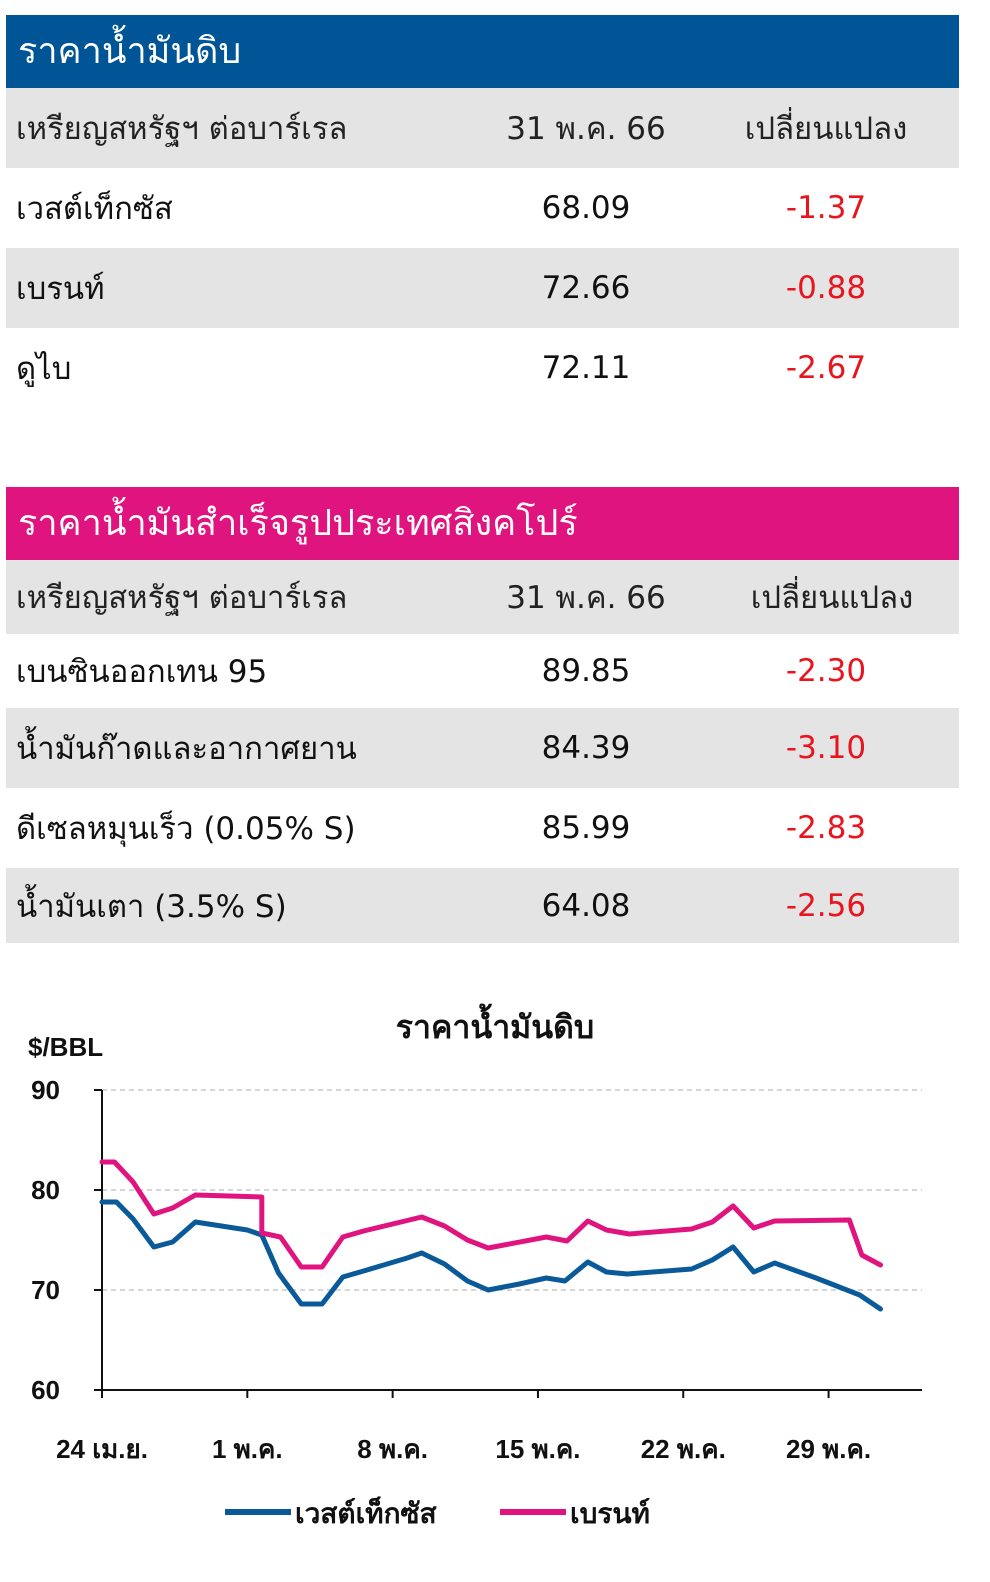 The image size is (990, 1582). I want to click on chart-title: ราคาน้ำมันดิบ, so click(495, 1024).